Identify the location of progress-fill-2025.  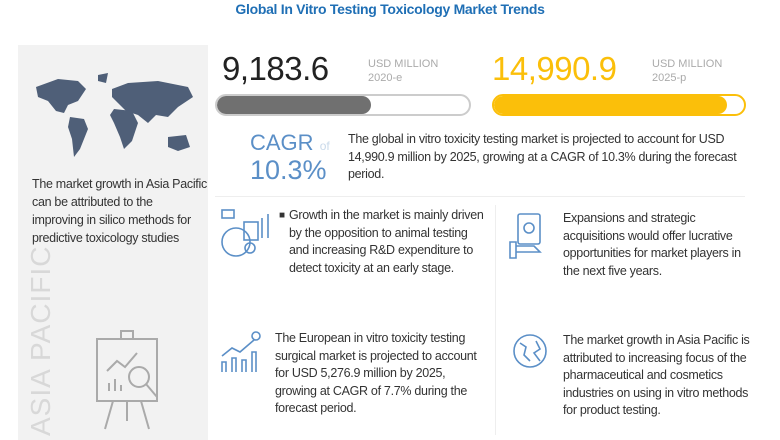
(610, 105).